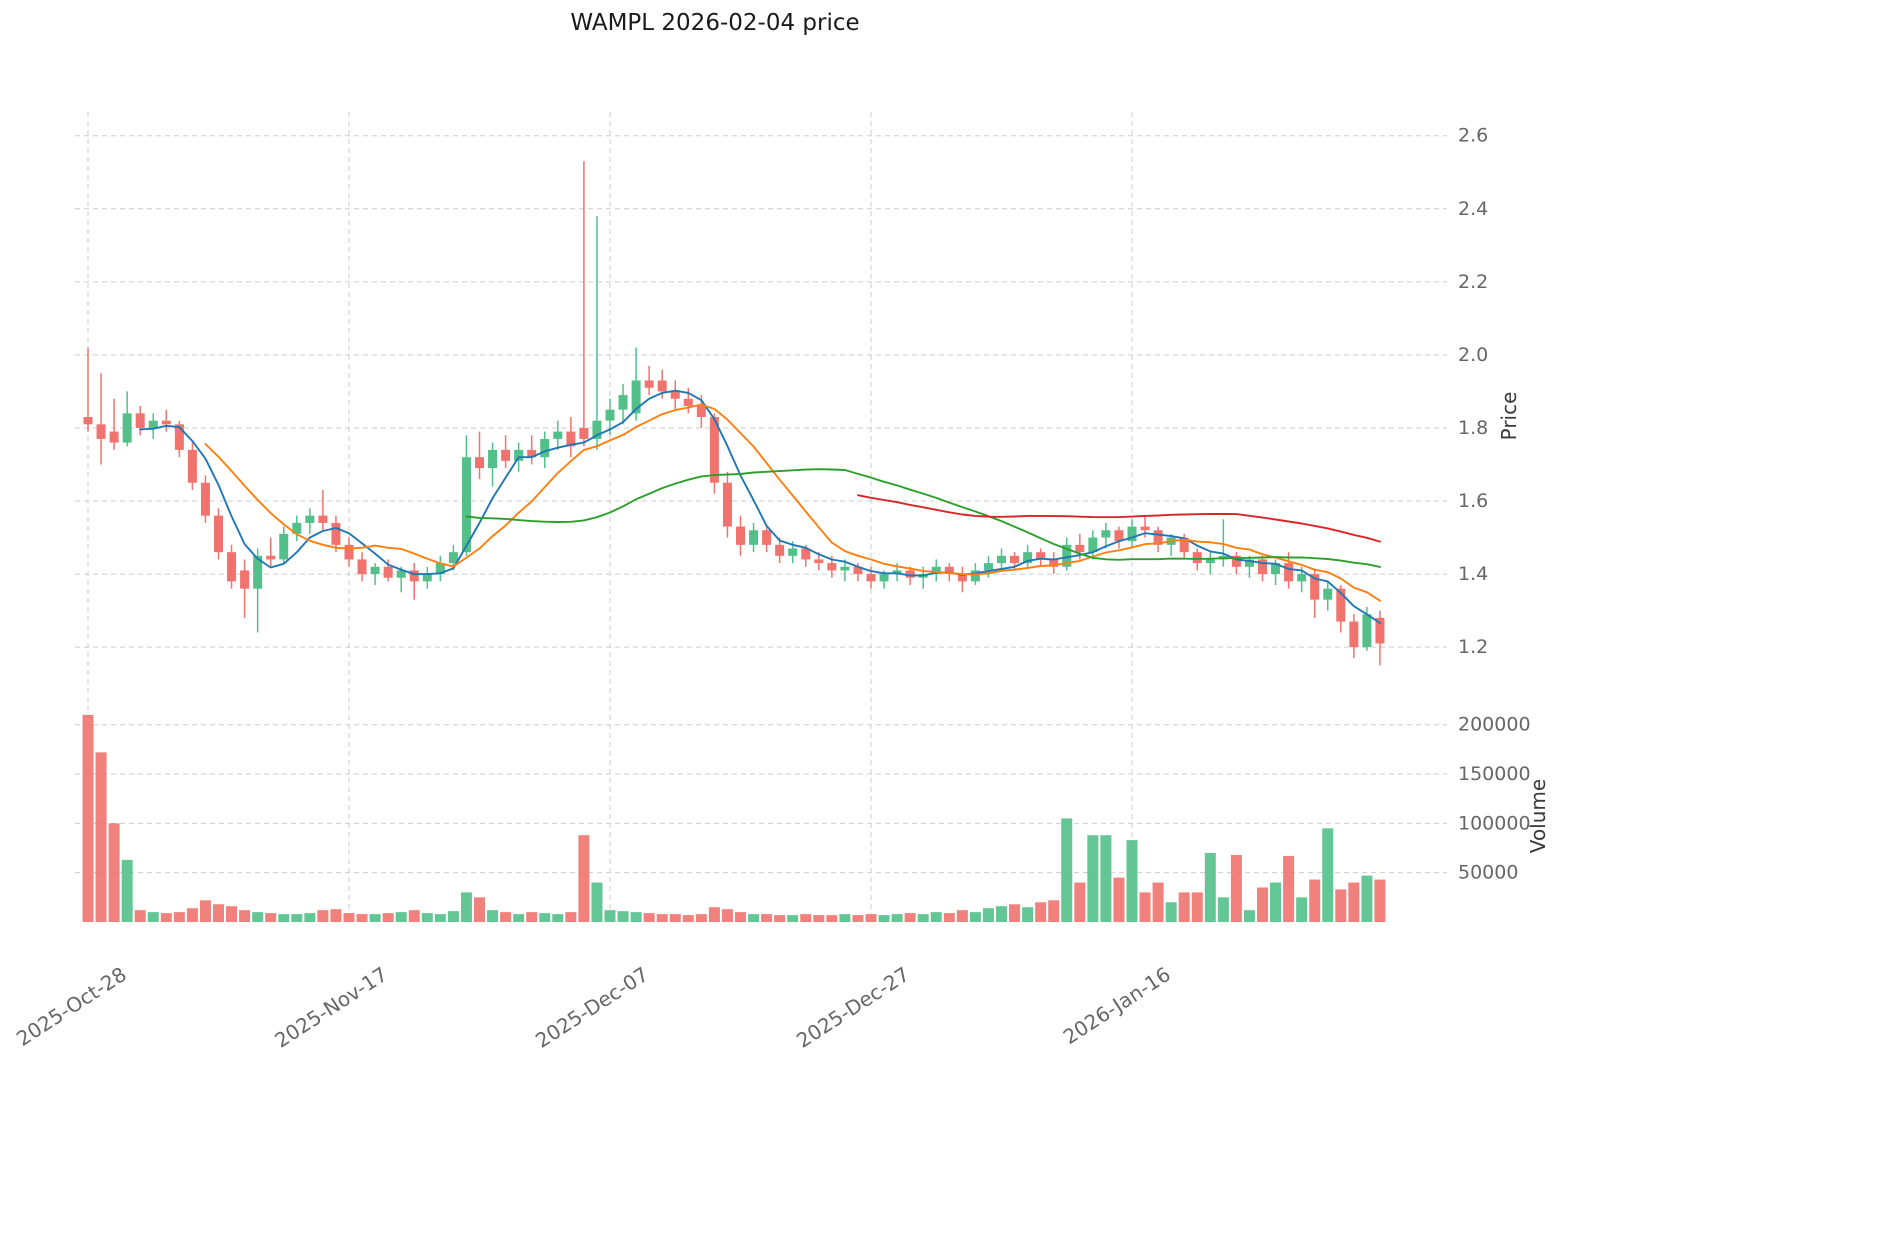 This screenshot has width=1880, height=1246. I want to click on date-tick-label: 2025-Dec-07, so click(592, 1007).